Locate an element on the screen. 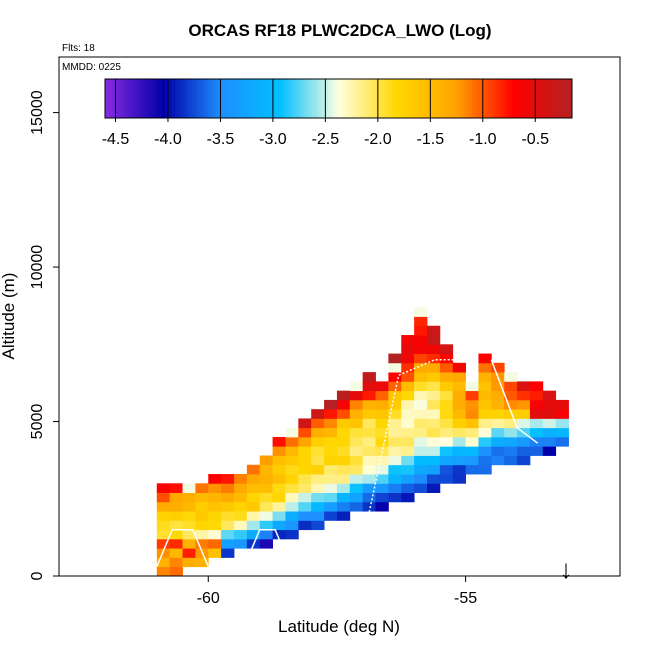 Image resolution: width=650 pixels, height=650 pixels. x-axis-label: Latitude (deg N) is located at coordinates (339, 626).